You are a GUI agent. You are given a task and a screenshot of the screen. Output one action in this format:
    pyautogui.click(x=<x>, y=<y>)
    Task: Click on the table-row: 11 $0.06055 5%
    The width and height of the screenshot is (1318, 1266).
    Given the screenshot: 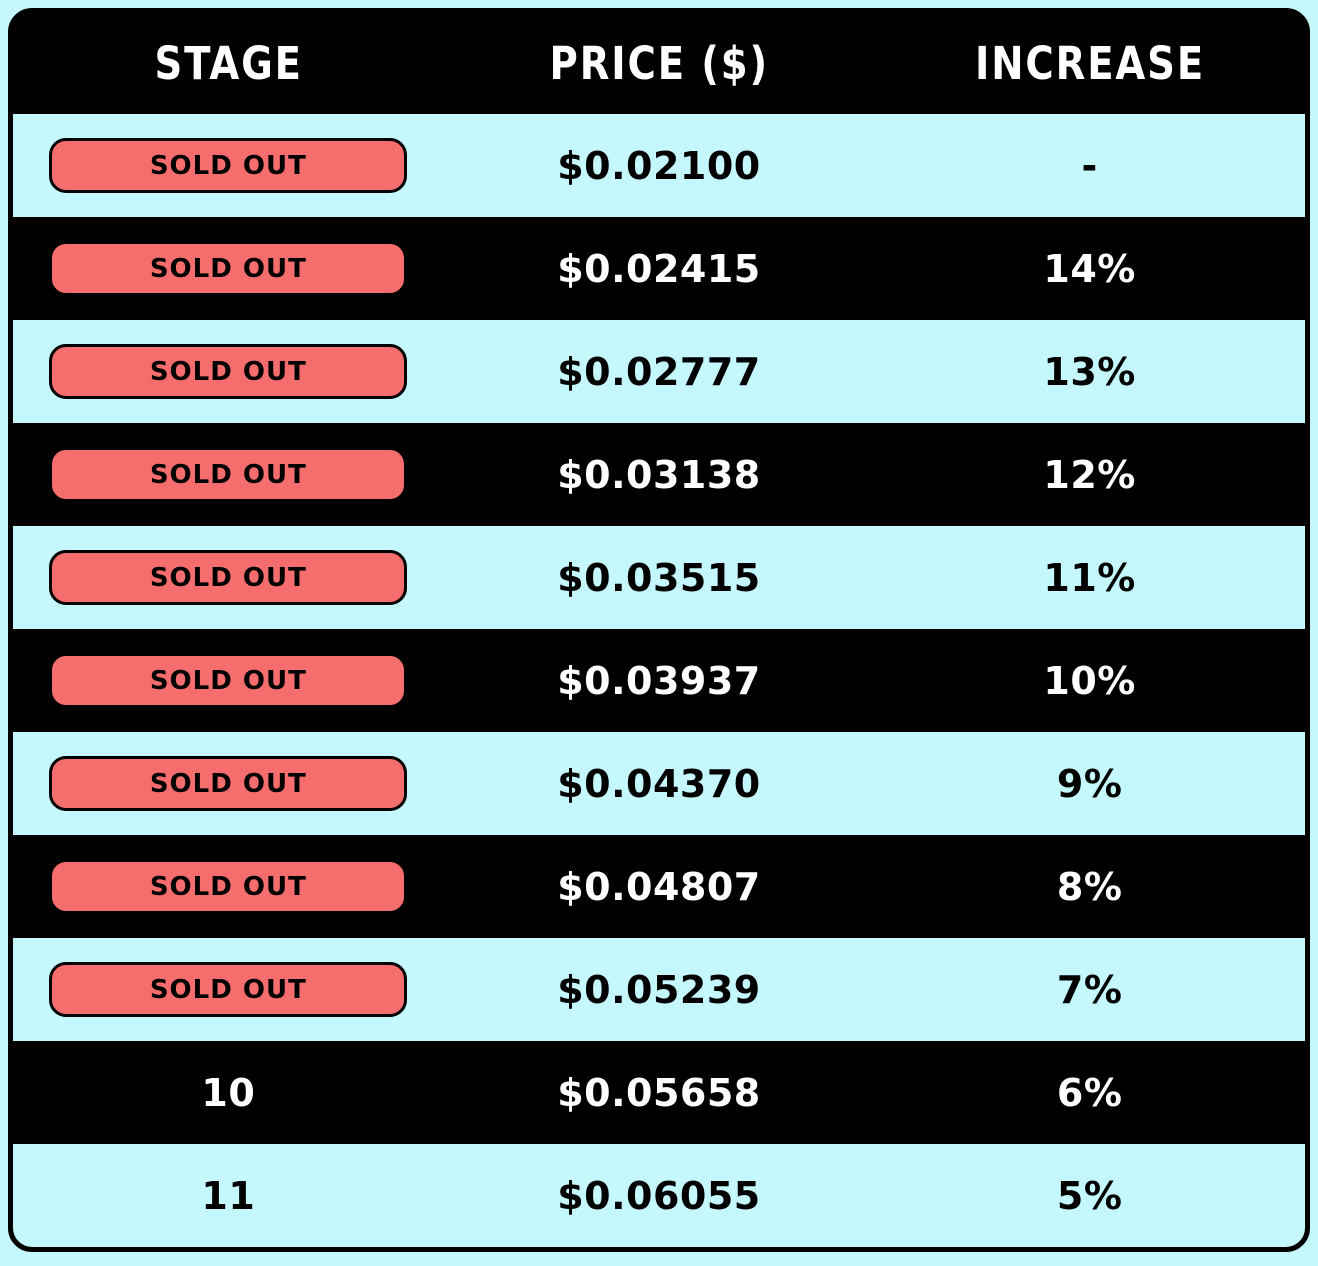 What is the action you would take?
    pyautogui.click(x=659, y=1195)
    